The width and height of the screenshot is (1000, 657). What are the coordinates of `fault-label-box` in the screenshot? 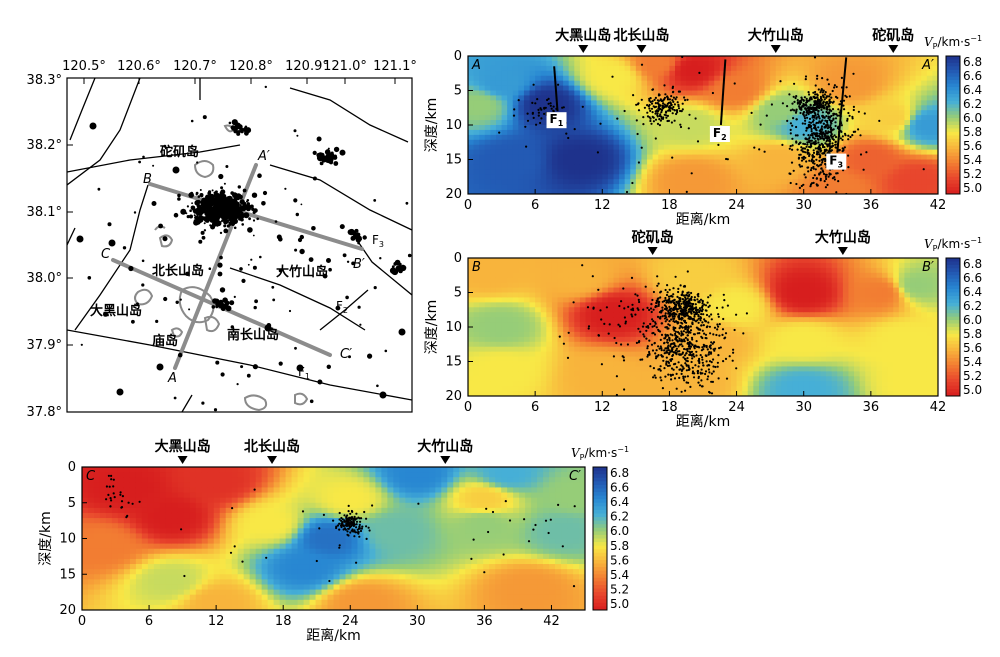 It's located at (556, 120).